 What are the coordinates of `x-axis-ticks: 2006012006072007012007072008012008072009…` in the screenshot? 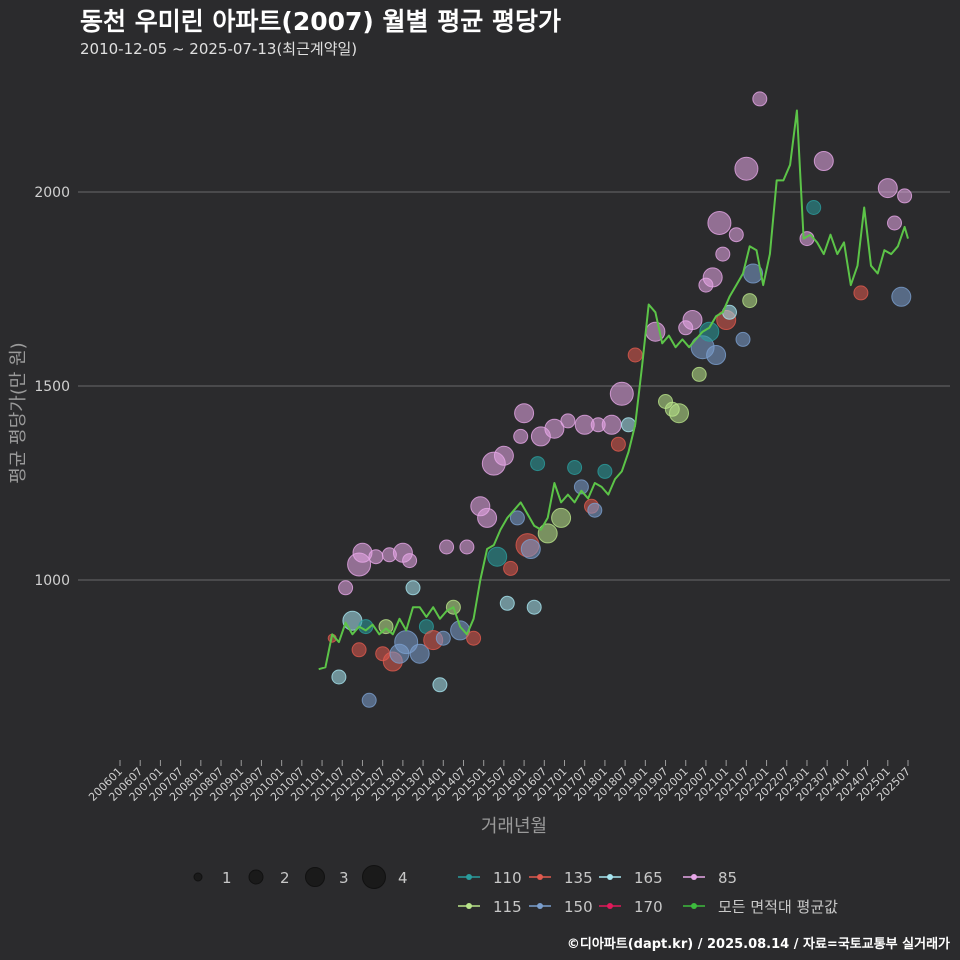 It's located at (499, 782).